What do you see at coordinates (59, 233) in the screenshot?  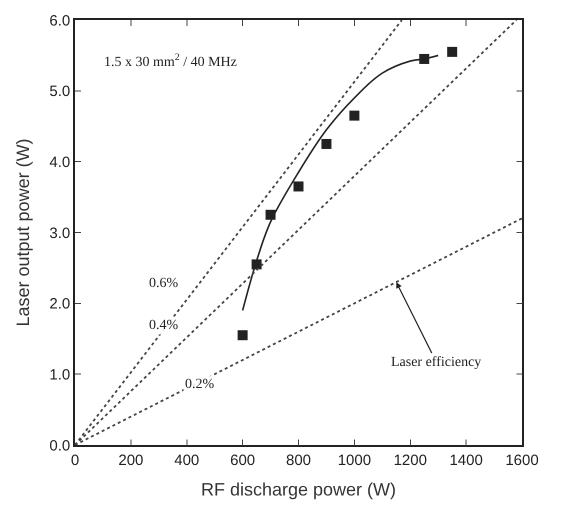 I see `y-tick-label: 3.0` at bounding box center [59, 233].